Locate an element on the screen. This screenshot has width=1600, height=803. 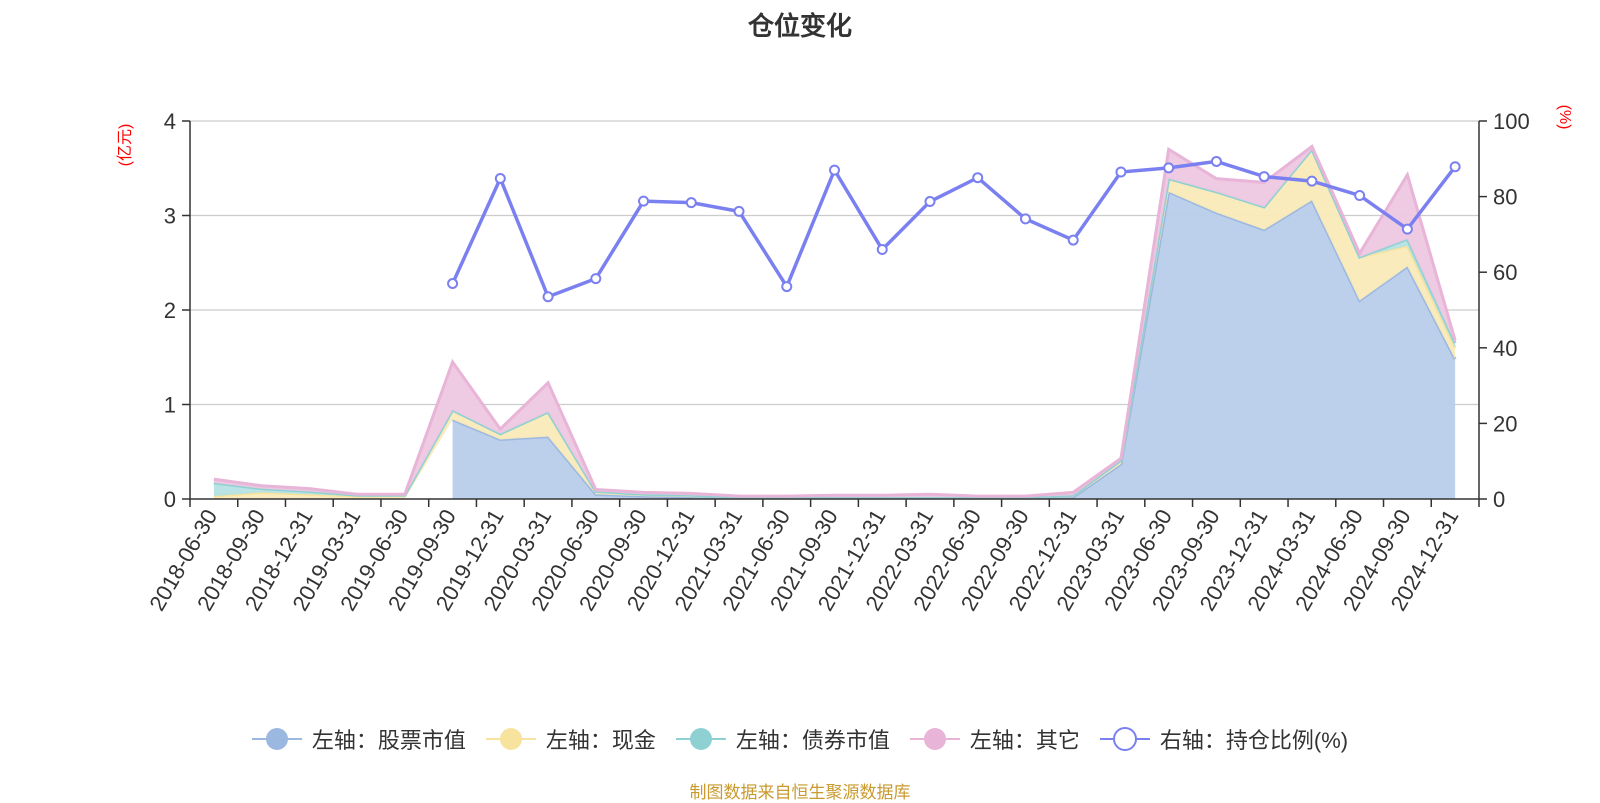
legend-item-3: 左轴：其它 is located at coordinates (994, 739).